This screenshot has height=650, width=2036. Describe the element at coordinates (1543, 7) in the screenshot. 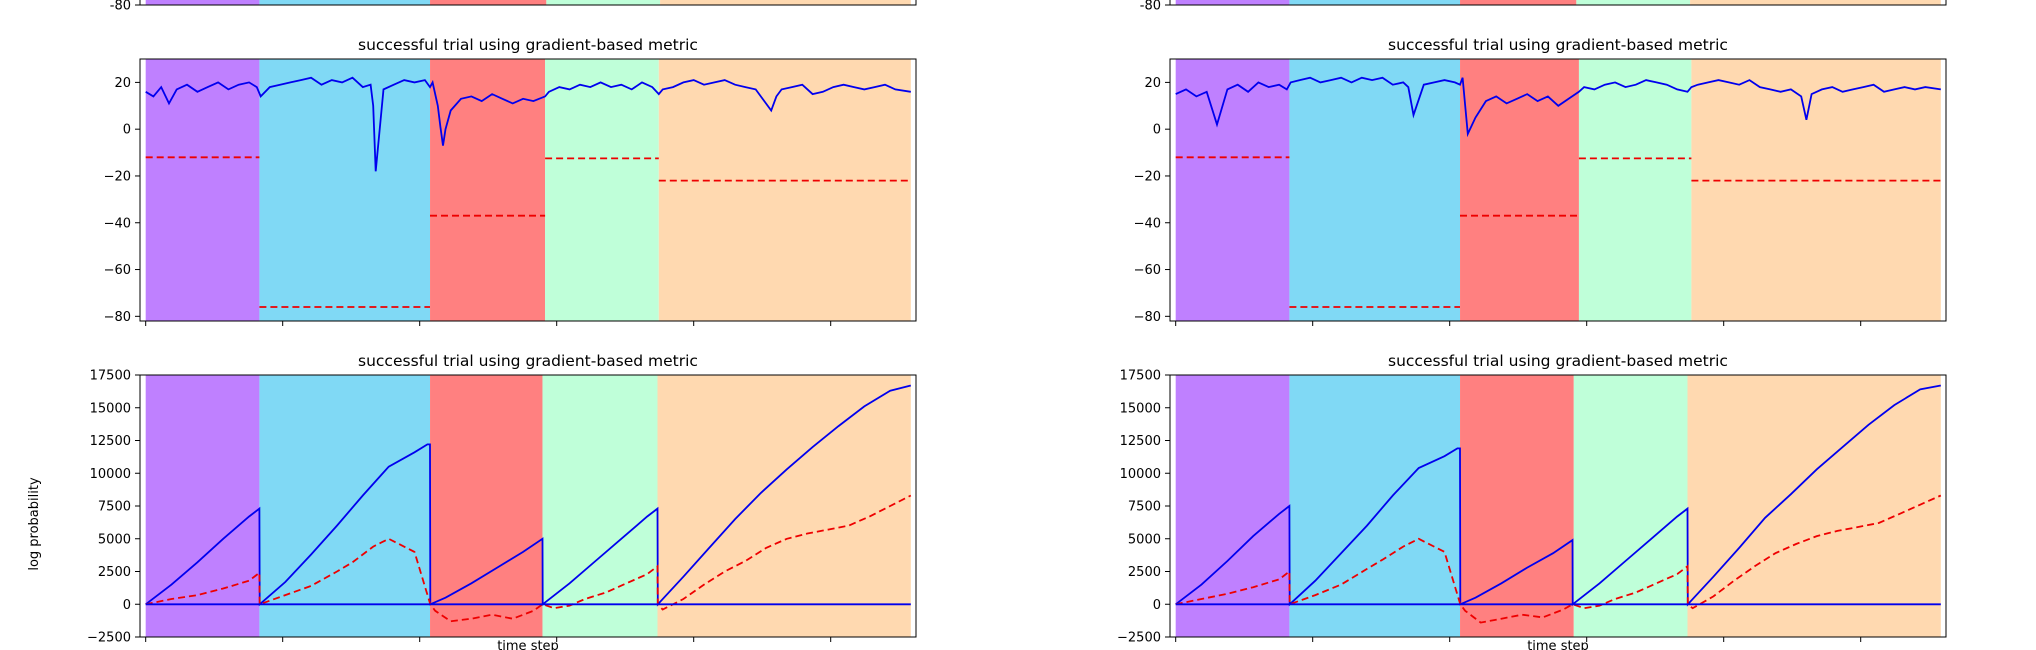

I see `chart-top-right-partial: -80` at that location.